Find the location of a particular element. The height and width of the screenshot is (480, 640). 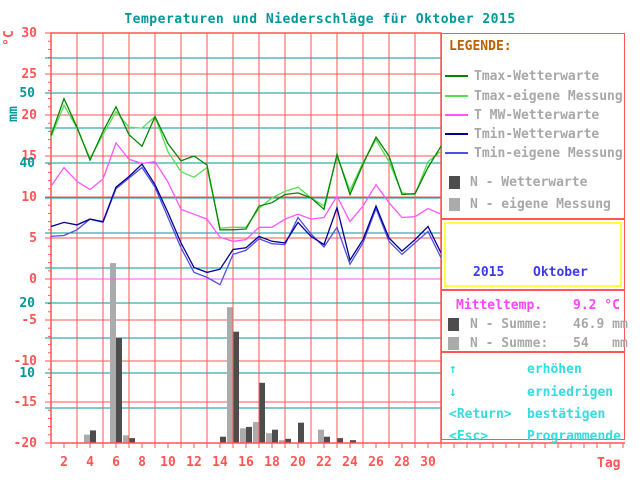

month-year-inner-frame: 2015 Oktober is located at coordinates (533, 254).